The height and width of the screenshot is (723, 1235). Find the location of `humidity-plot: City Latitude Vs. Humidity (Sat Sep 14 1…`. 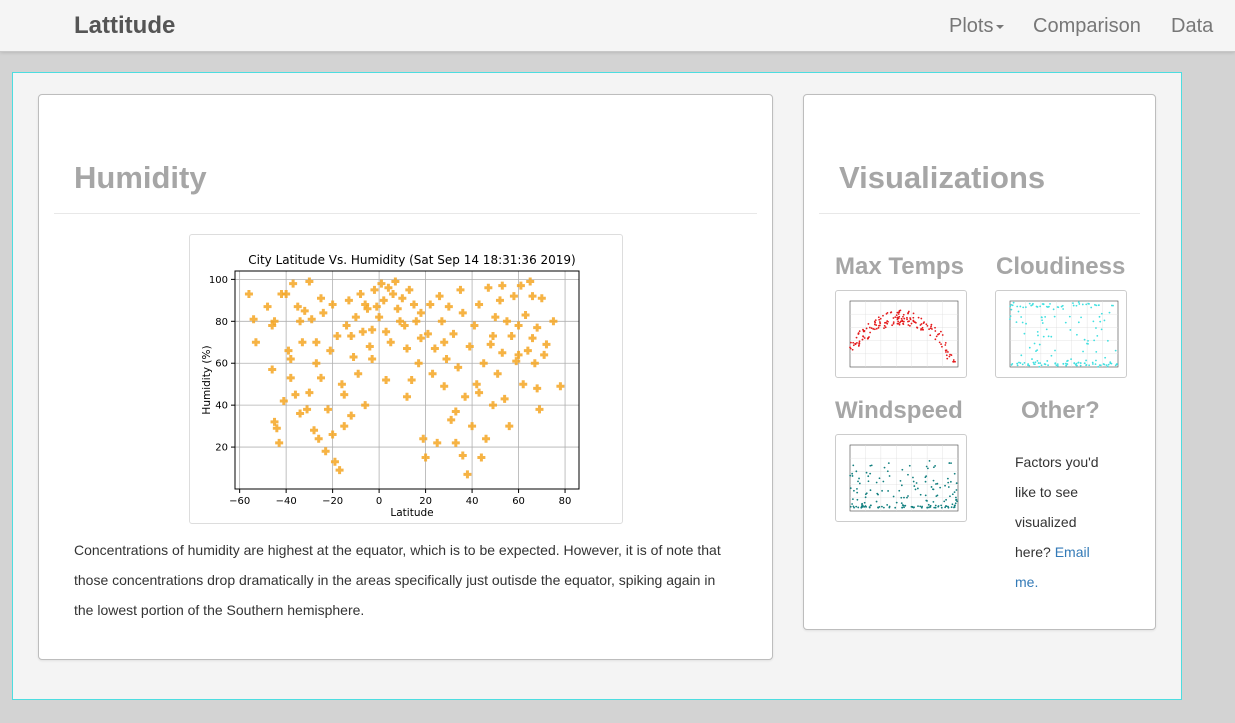

humidity-plot: City Latitude Vs. Humidity (Sat Sep 14 1… is located at coordinates (406, 379).